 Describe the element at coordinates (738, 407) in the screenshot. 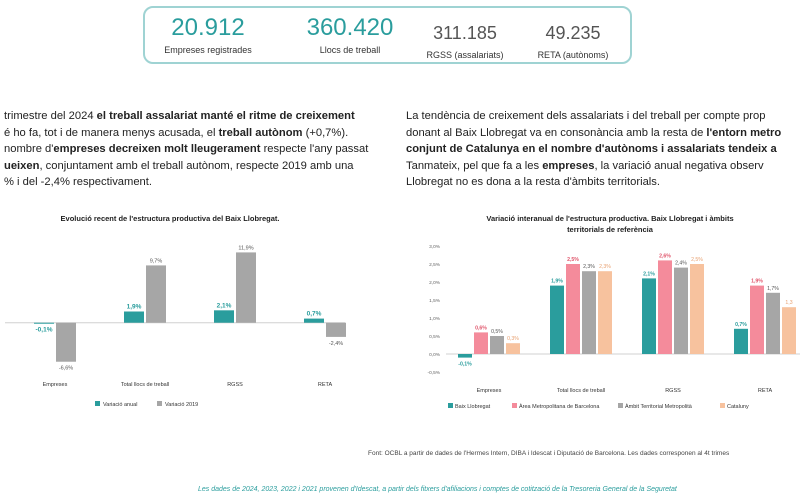

I see `legend-label: Cataluny` at that location.